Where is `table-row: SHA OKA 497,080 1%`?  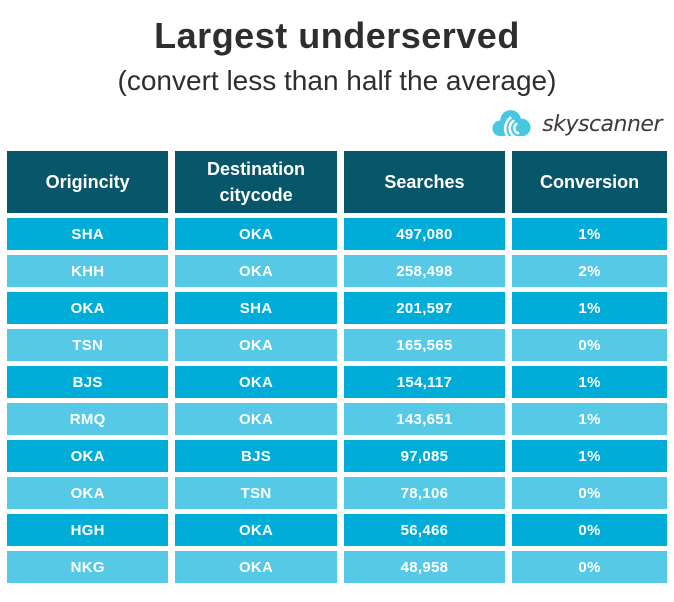
table-row: SHA OKA 497,080 1% is located at coordinates (337, 234).